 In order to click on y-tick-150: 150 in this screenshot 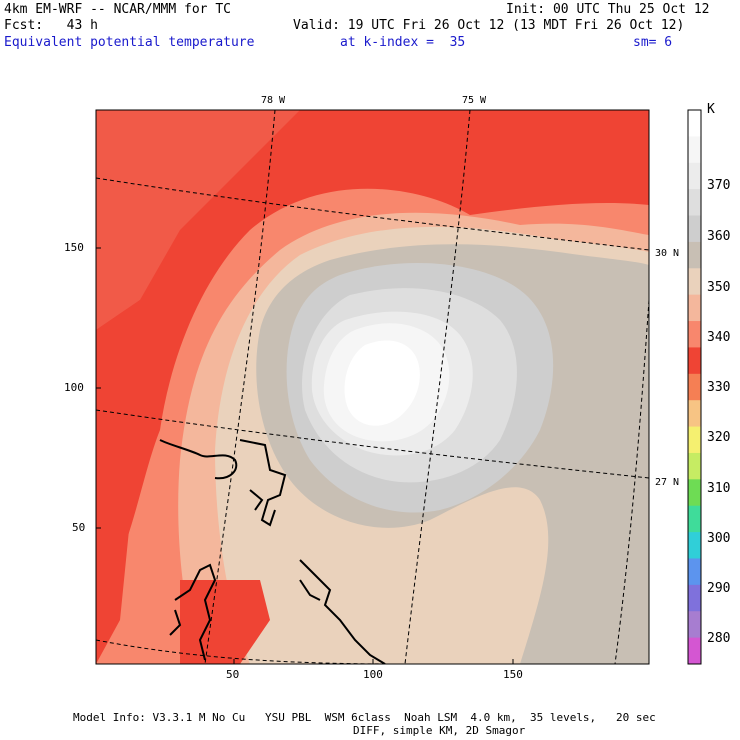, I will do `click(74, 247)`.